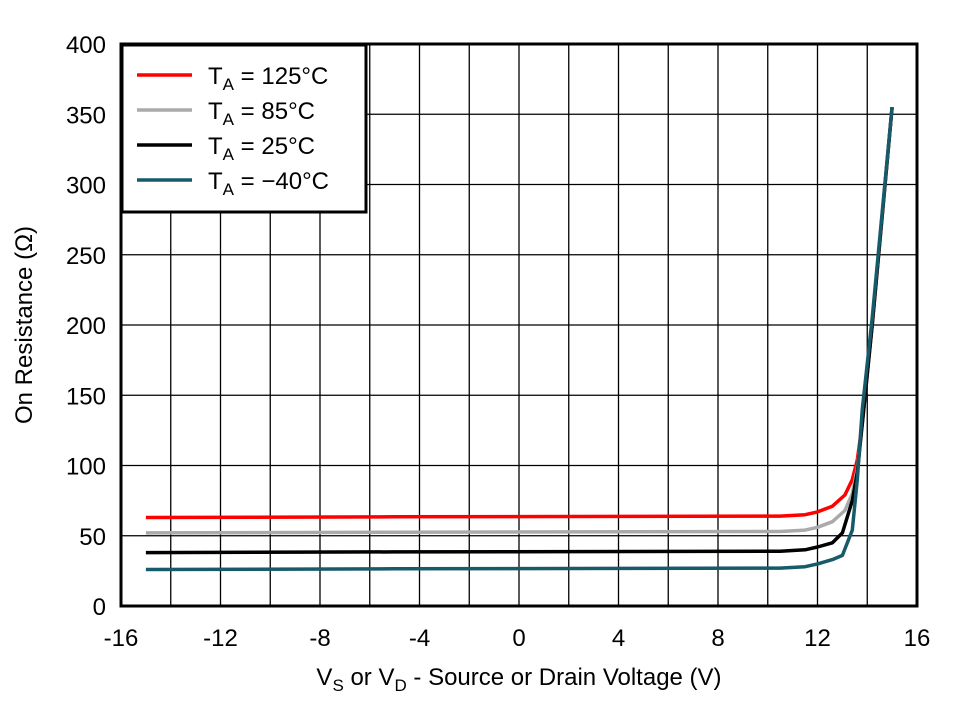 The width and height of the screenshot is (956, 701). Describe the element at coordinates (92, 537) in the screenshot. I see `y-tick-label: 50` at that location.